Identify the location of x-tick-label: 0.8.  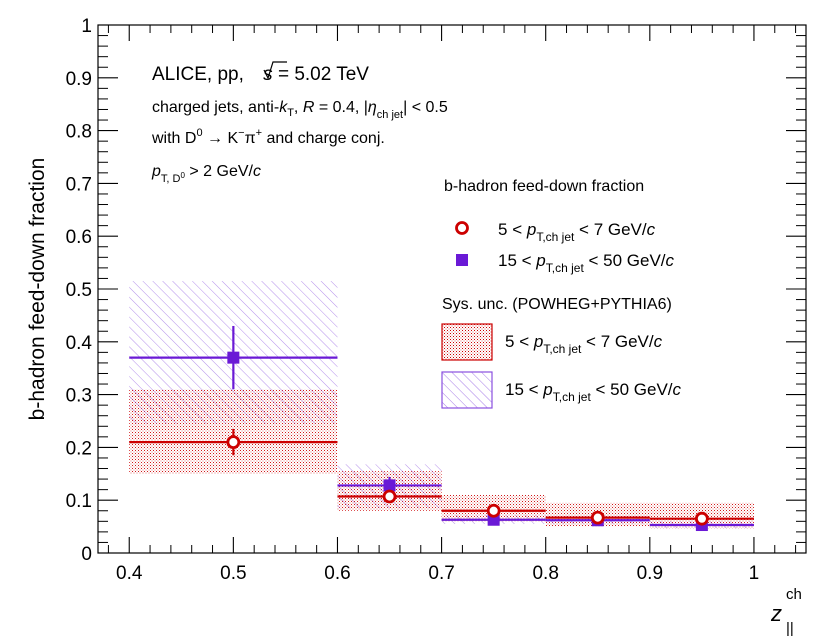
(545, 573).